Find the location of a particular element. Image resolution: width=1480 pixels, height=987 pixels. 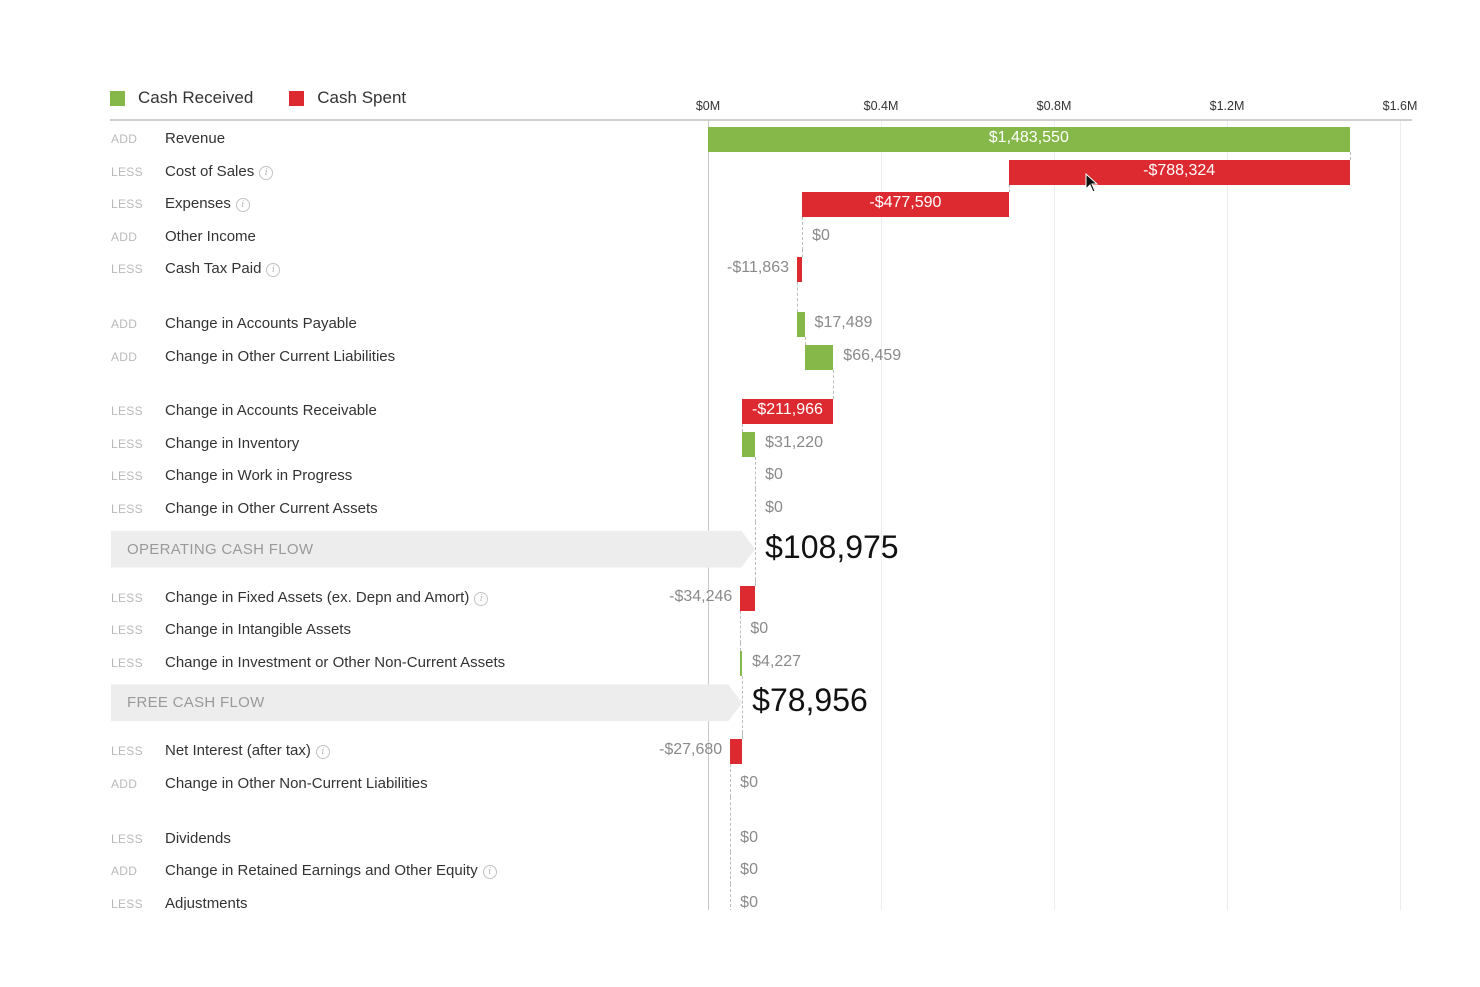

bar-value-label: -$788,324 is located at coordinates (1179, 170).